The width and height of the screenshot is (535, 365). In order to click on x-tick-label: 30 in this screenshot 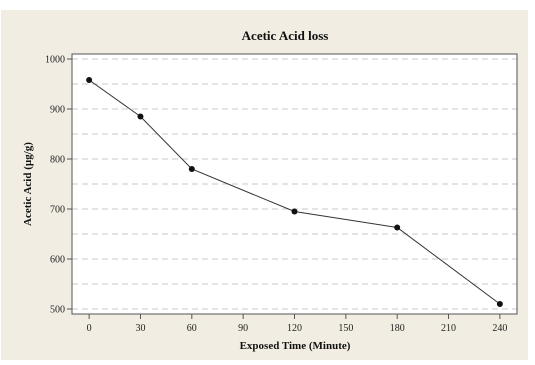, I will do `click(140, 328)`.